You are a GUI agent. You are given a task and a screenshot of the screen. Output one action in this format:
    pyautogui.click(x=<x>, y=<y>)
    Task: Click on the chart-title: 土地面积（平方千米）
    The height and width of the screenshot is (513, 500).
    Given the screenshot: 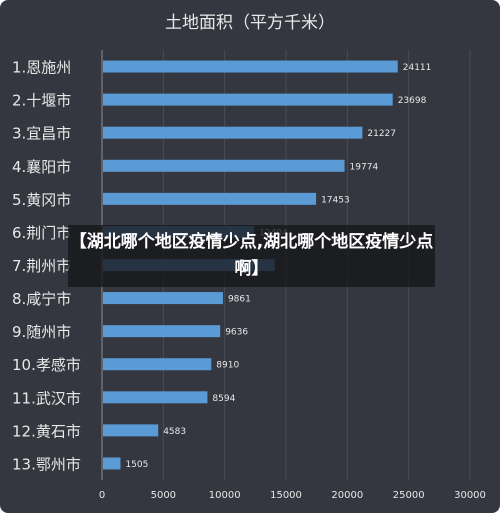 What is the action you would take?
    pyautogui.click(x=250, y=23)
    